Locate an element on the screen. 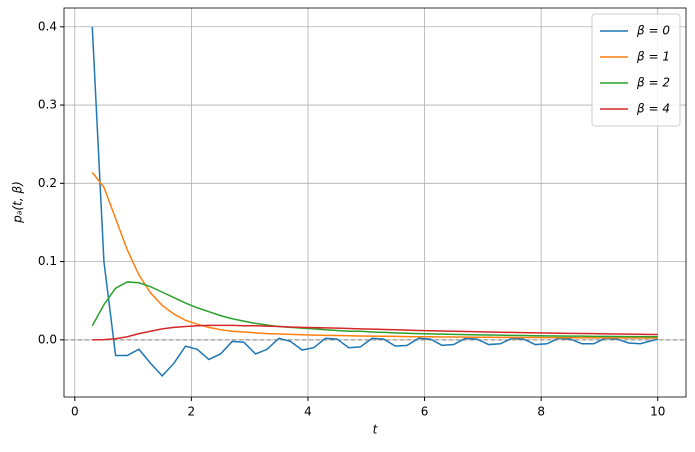 This screenshot has width=695, height=452. x-tick-label: 10 is located at coordinates (657, 412).